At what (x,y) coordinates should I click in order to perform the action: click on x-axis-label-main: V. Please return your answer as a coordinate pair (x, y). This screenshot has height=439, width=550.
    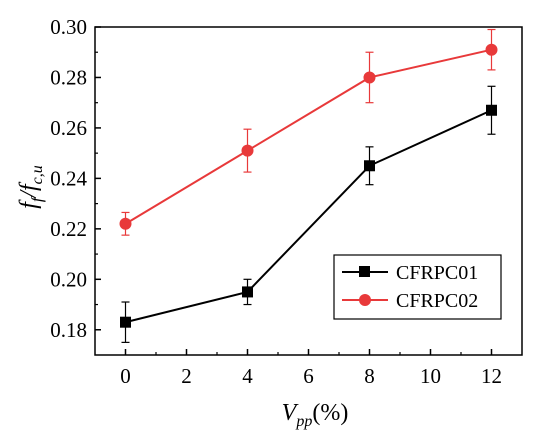
    Looking at the image, I should click on (290, 413).